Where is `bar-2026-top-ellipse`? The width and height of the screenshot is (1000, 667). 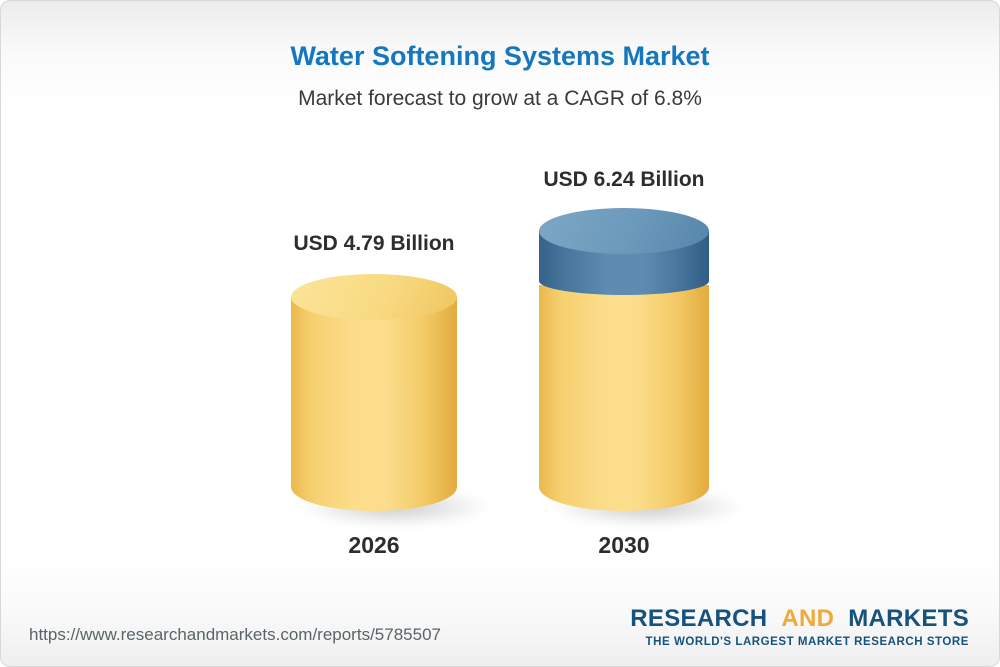
bar-2026-top-ellipse is located at coordinates (374, 297).